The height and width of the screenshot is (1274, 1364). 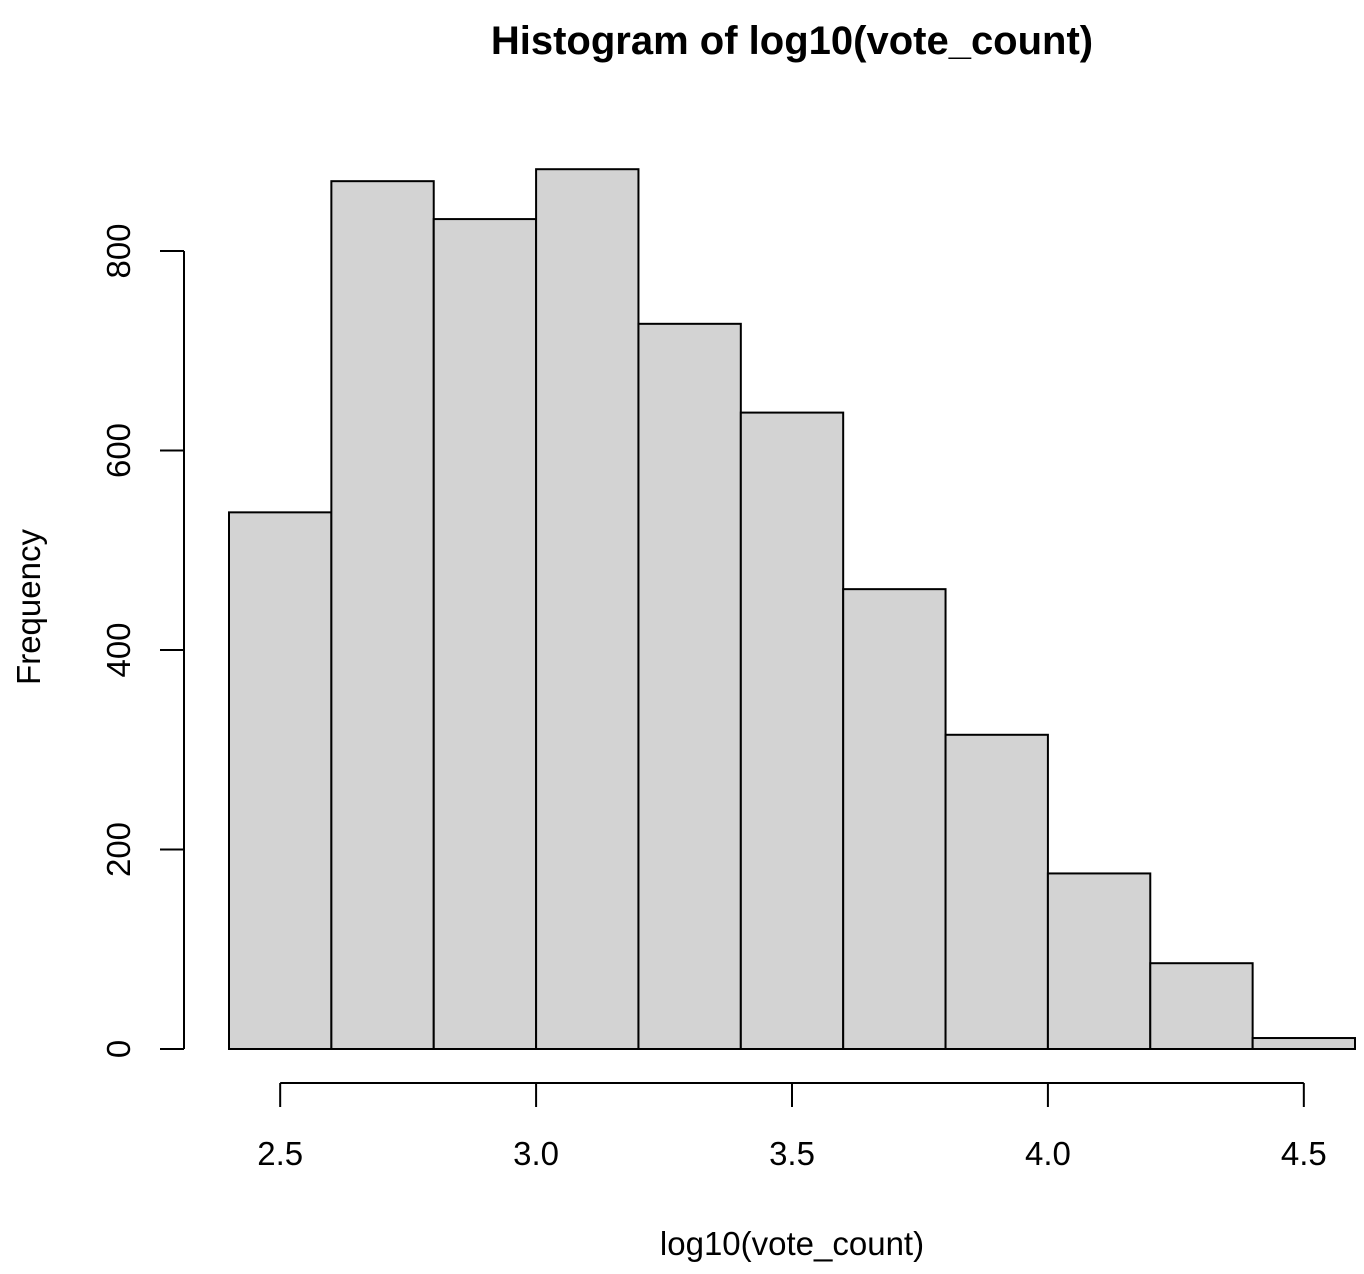 I want to click on y-axis: 0 200 400 600 800, so click(x=142, y=640).